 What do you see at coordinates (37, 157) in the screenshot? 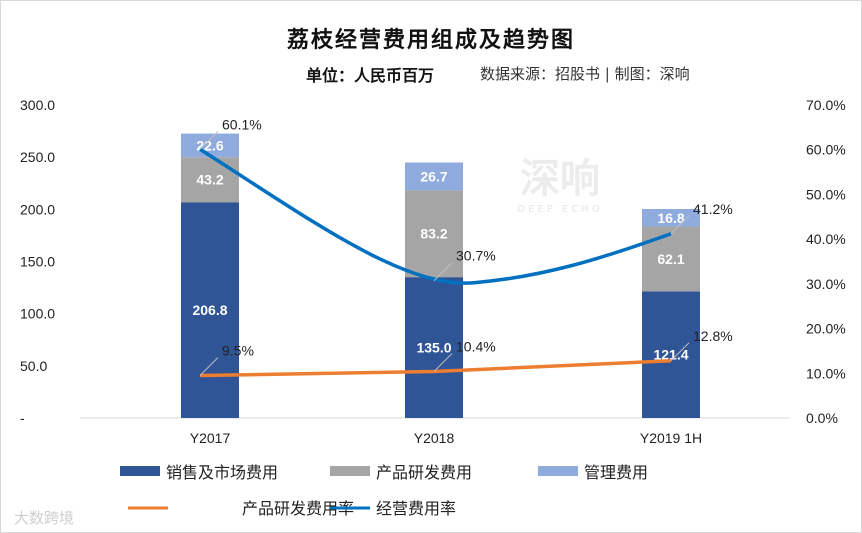
I see `y-tick-label: 250.0` at bounding box center [37, 157].